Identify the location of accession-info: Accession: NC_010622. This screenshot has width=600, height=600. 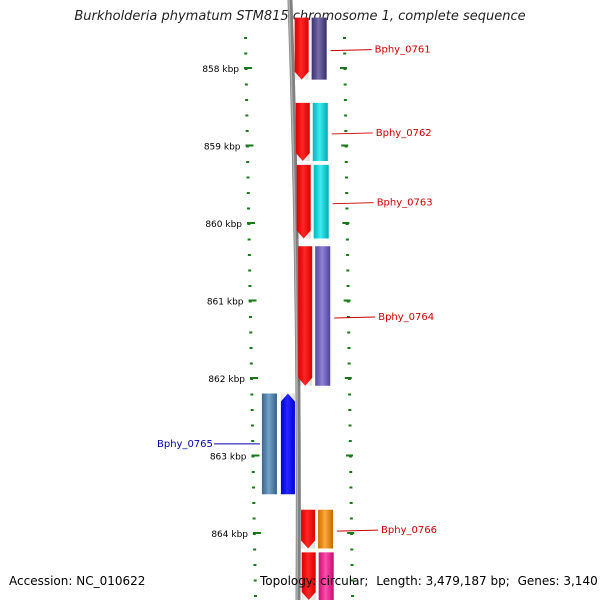
(77, 581).